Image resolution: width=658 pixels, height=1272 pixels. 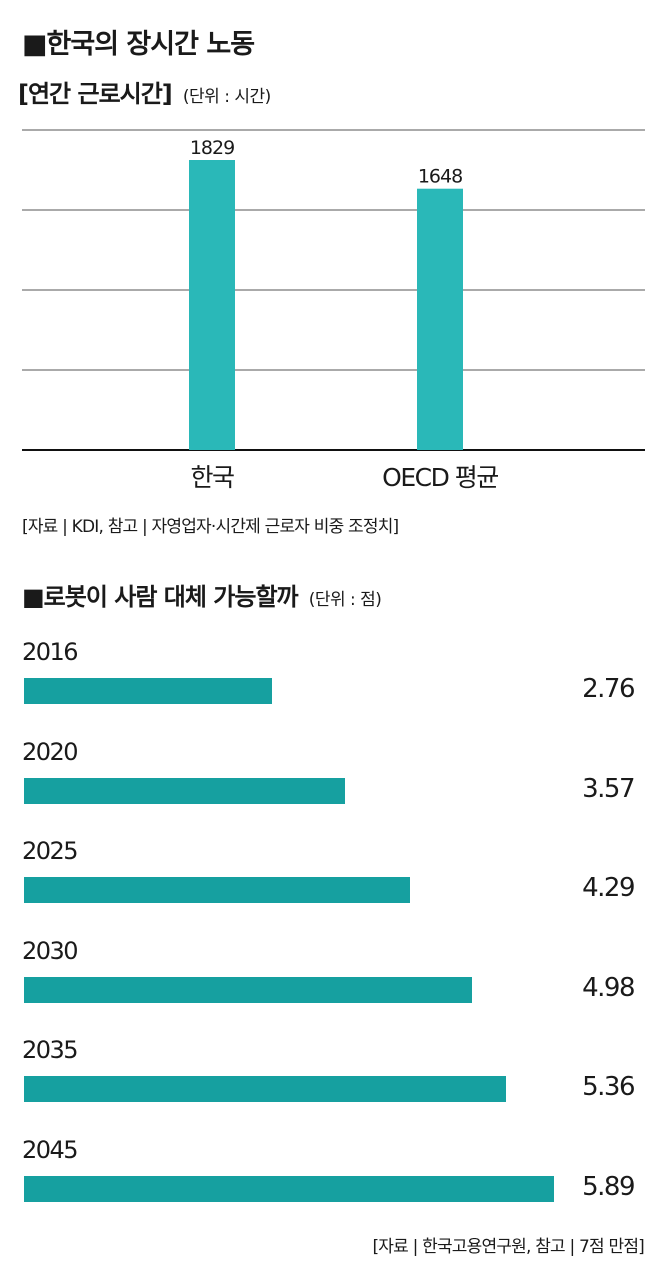 I want to click on chart1-unit: (단위 : 시간), so click(x=226, y=97).